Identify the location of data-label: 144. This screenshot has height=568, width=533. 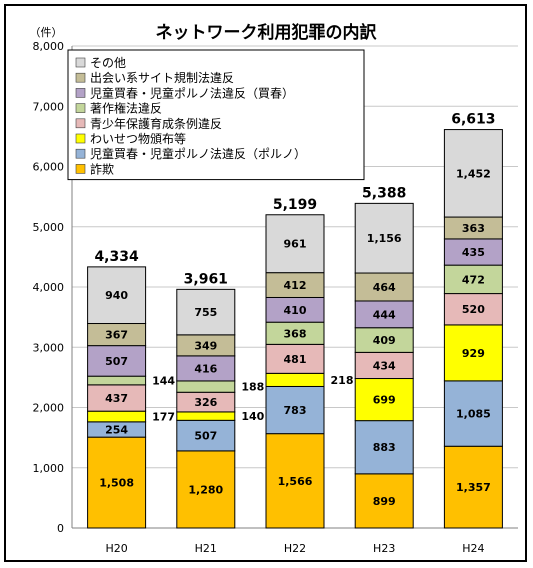
(163, 381).